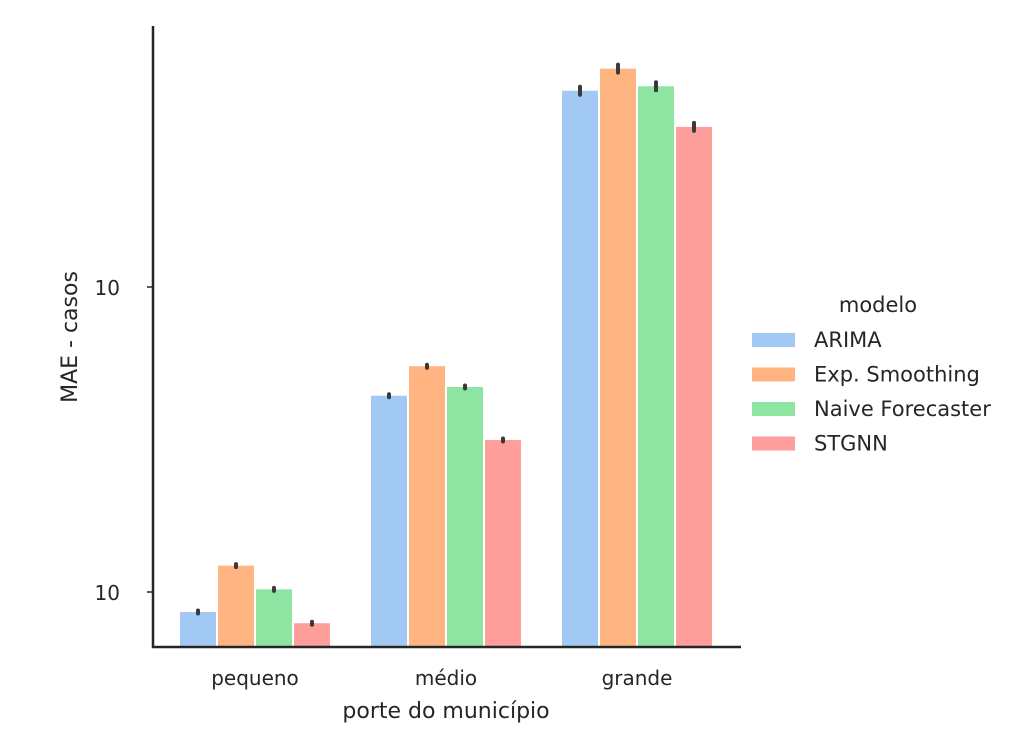  What do you see at coordinates (902, 409) in the screenshot?
I see `legend-label-2: Naive Forecaster` at bounding box center [902, 409].